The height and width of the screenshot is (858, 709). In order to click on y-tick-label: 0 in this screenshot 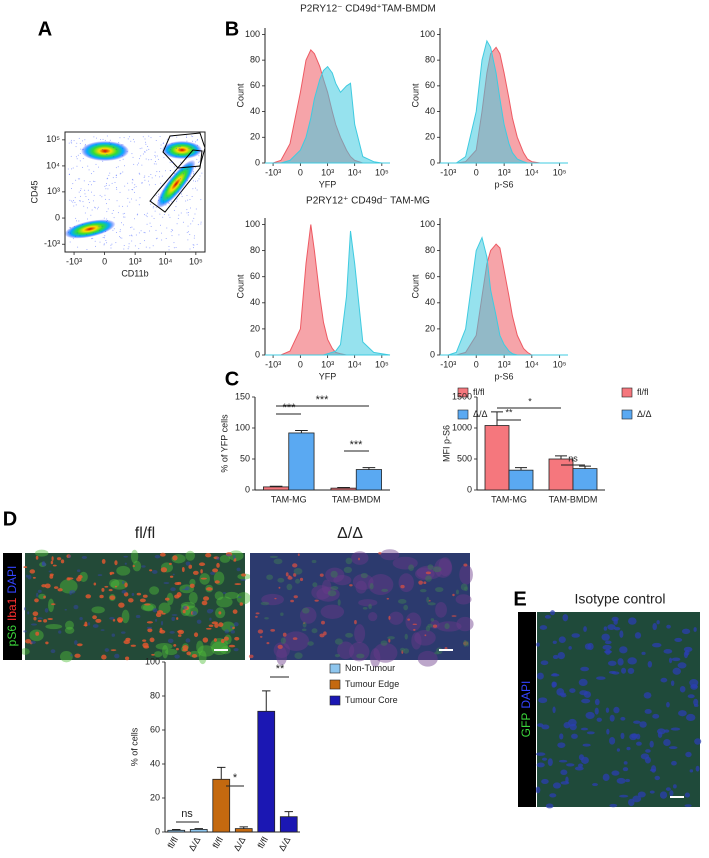, I will do `click(257, 354)`.